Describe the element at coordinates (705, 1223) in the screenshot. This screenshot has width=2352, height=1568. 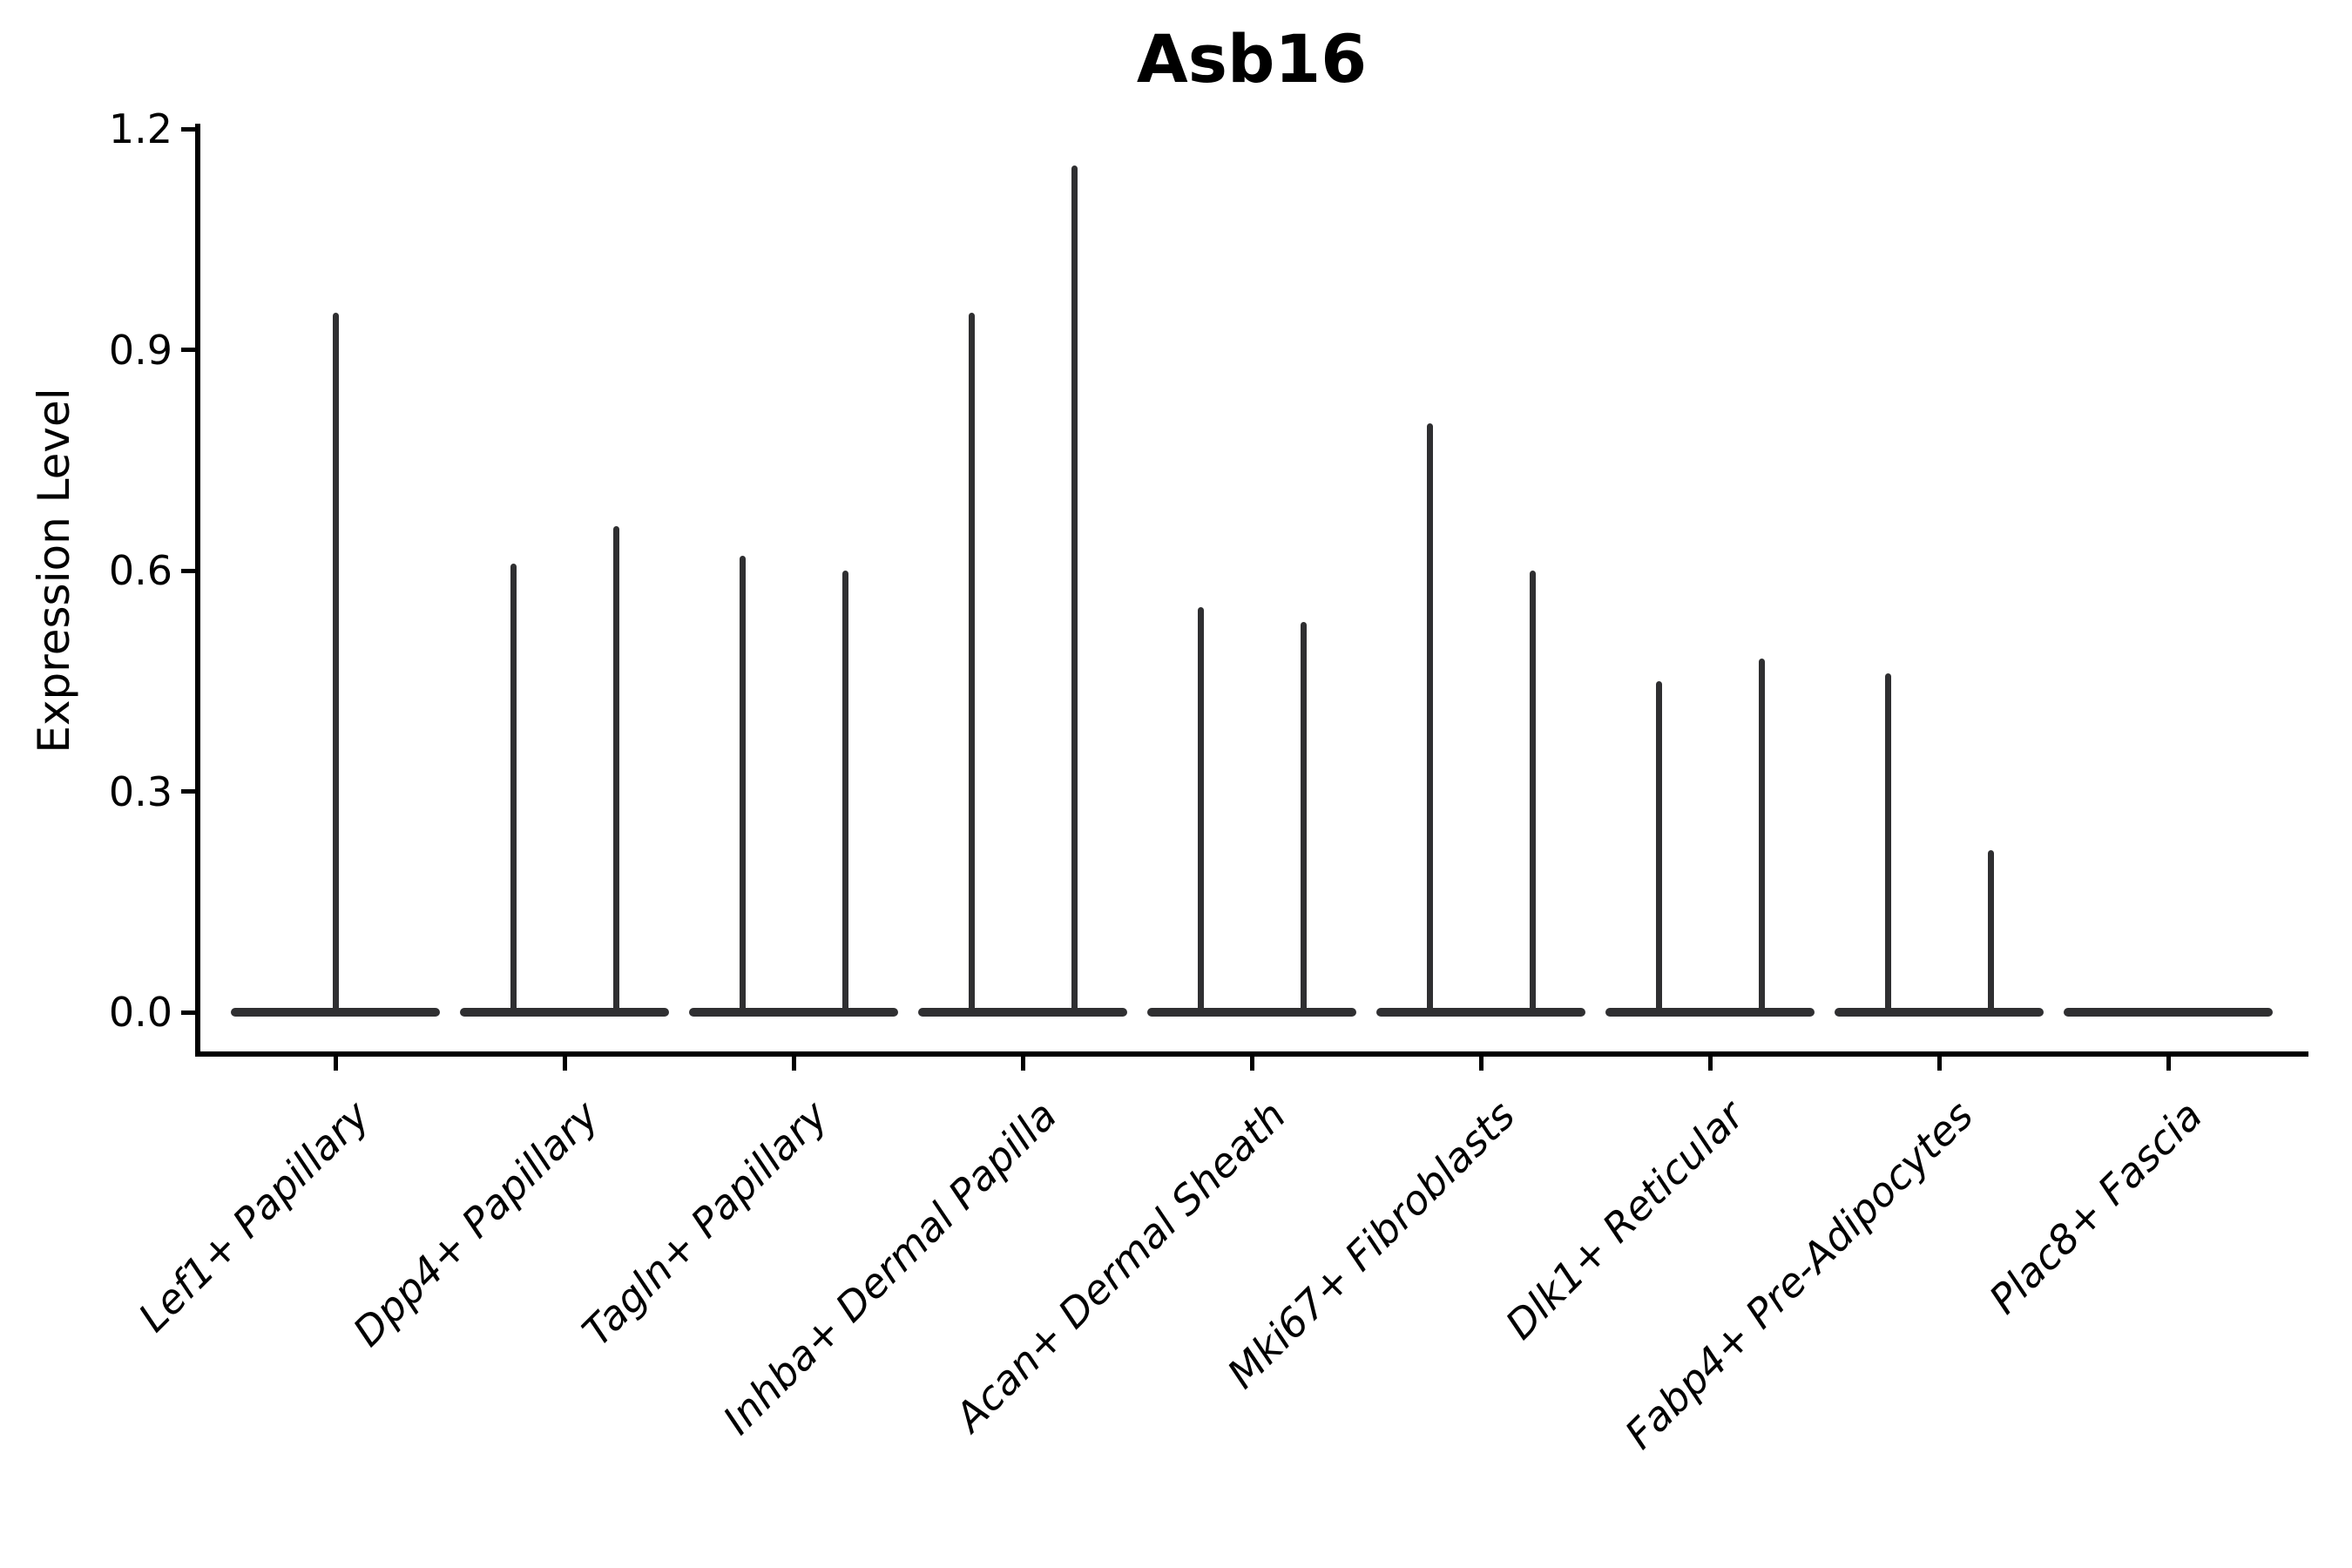
I see `x-tick-label: Tagln+ Papillary` at that location.